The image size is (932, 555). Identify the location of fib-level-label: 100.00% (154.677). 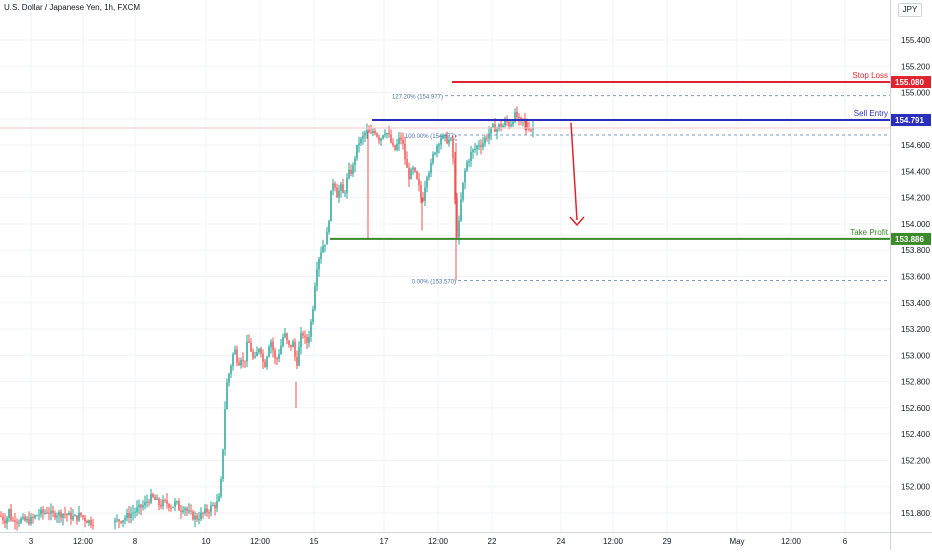
(430, 137).